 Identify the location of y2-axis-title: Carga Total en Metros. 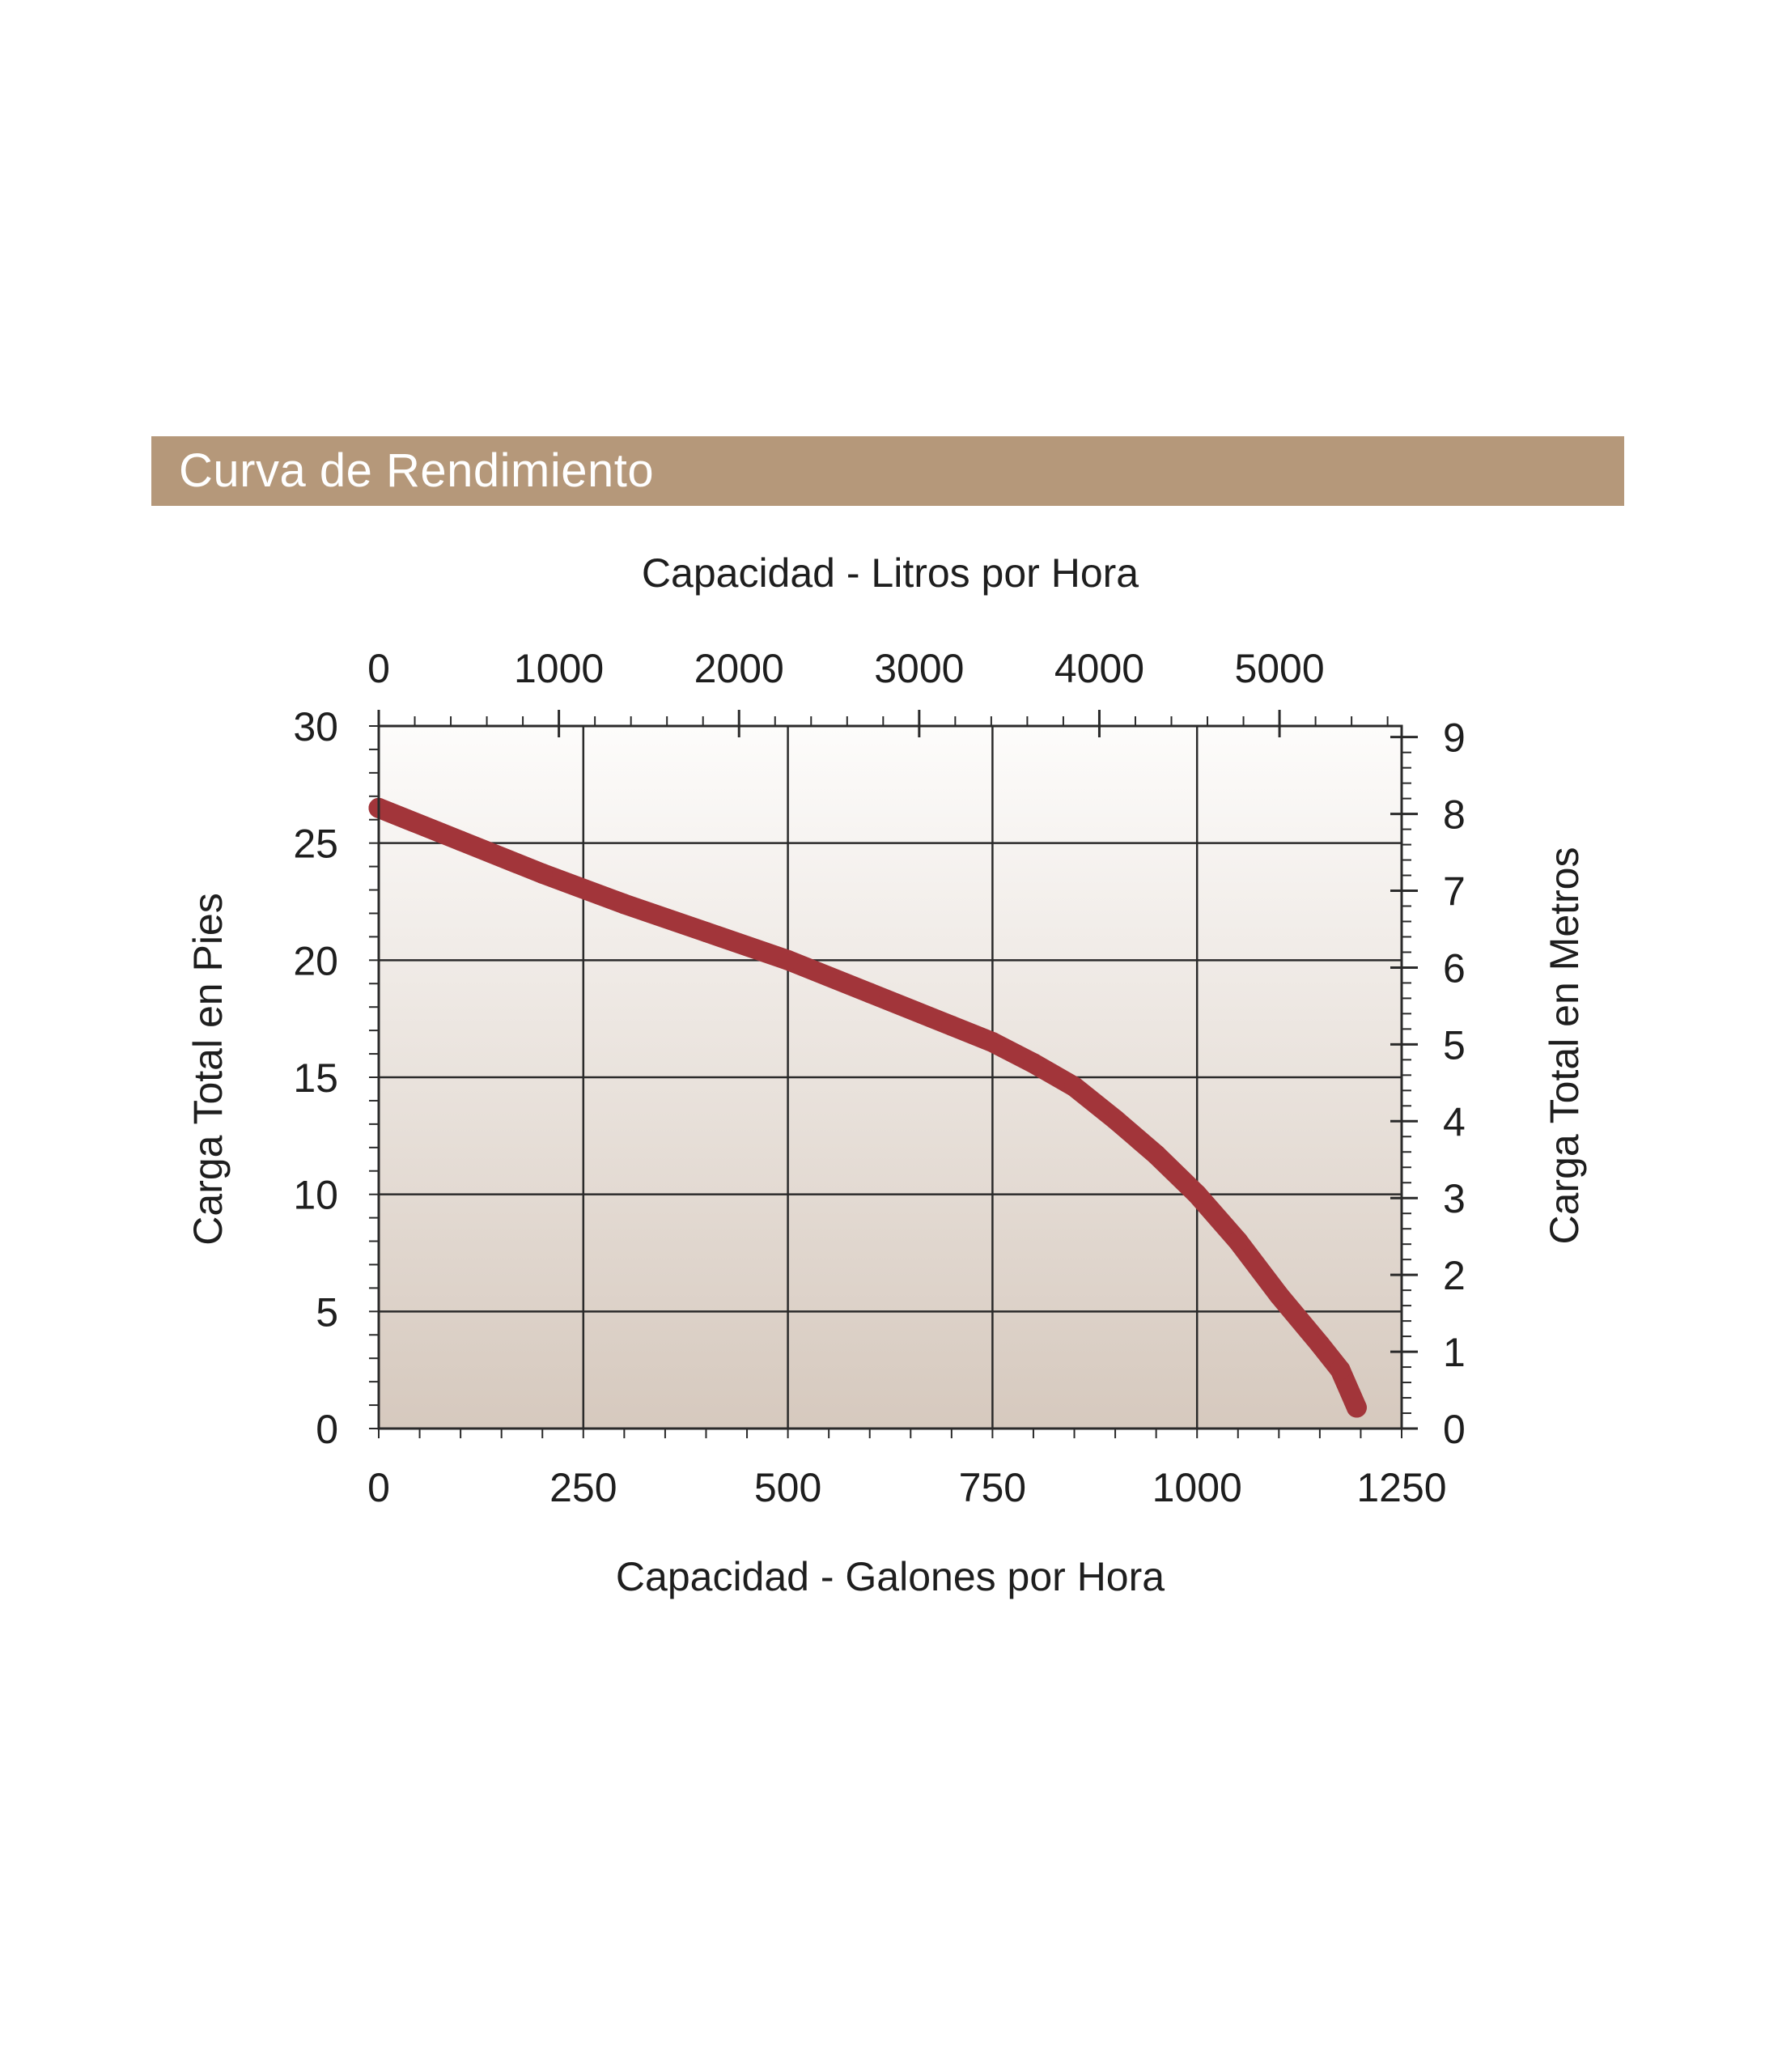
(1564, 1046).